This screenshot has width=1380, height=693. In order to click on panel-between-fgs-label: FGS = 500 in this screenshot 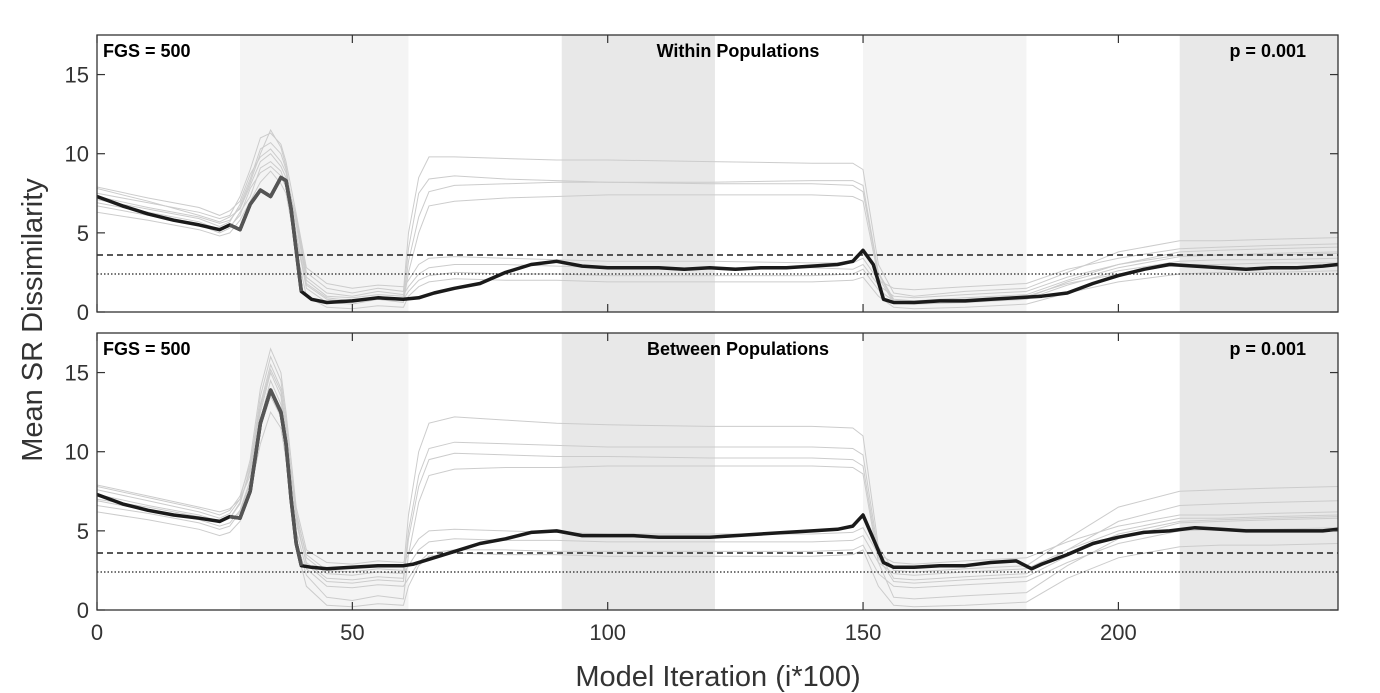, I will do `click(147, 349)`.